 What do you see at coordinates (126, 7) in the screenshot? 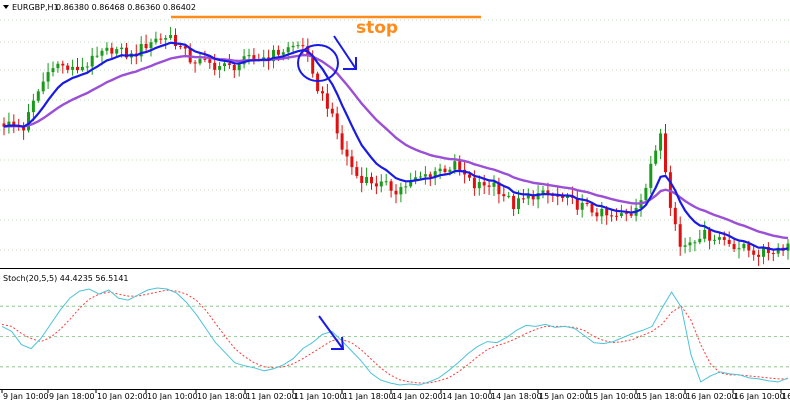
I see `ohlc-readout: 0.86380 0.86468 0.86360 0.86402` at bounding box center [126, 7].